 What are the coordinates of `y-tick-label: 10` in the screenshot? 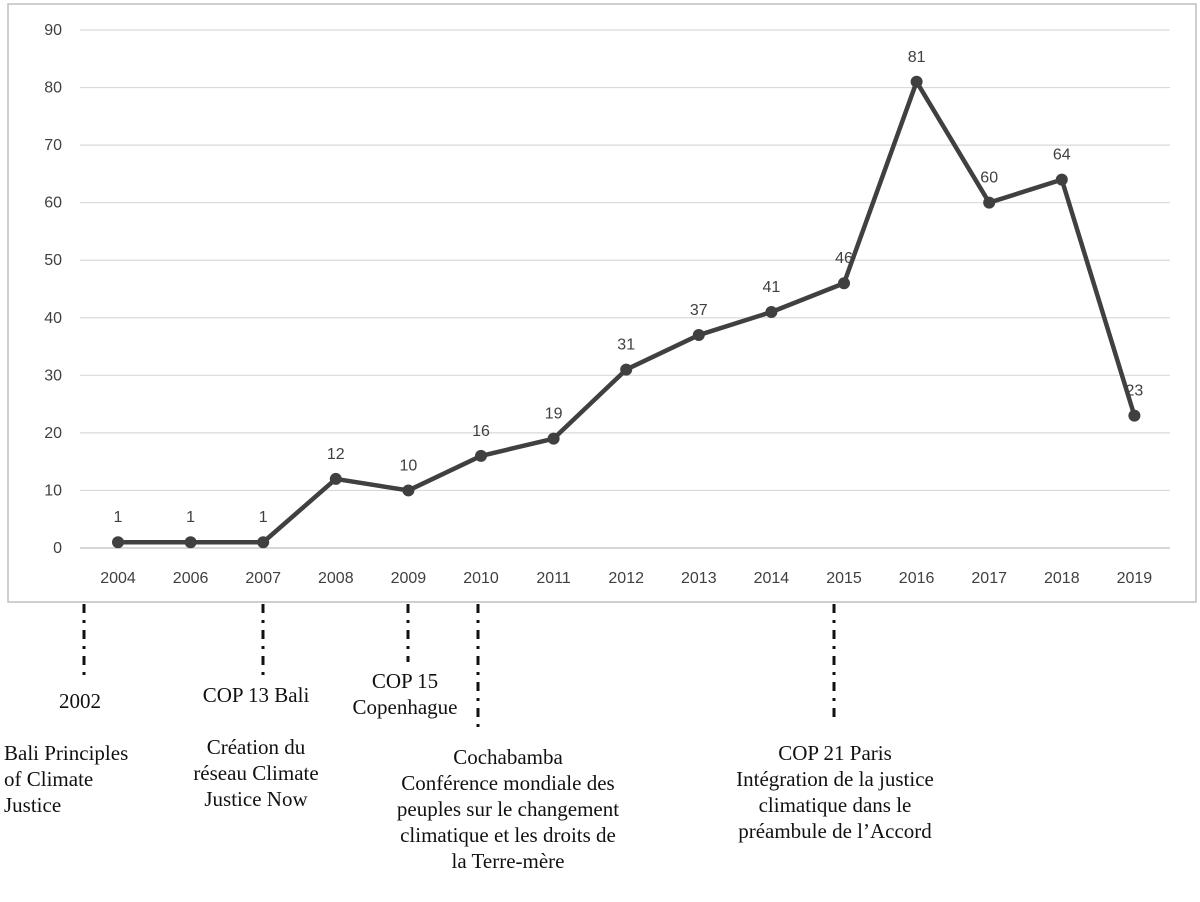 It's located at (53, 490).